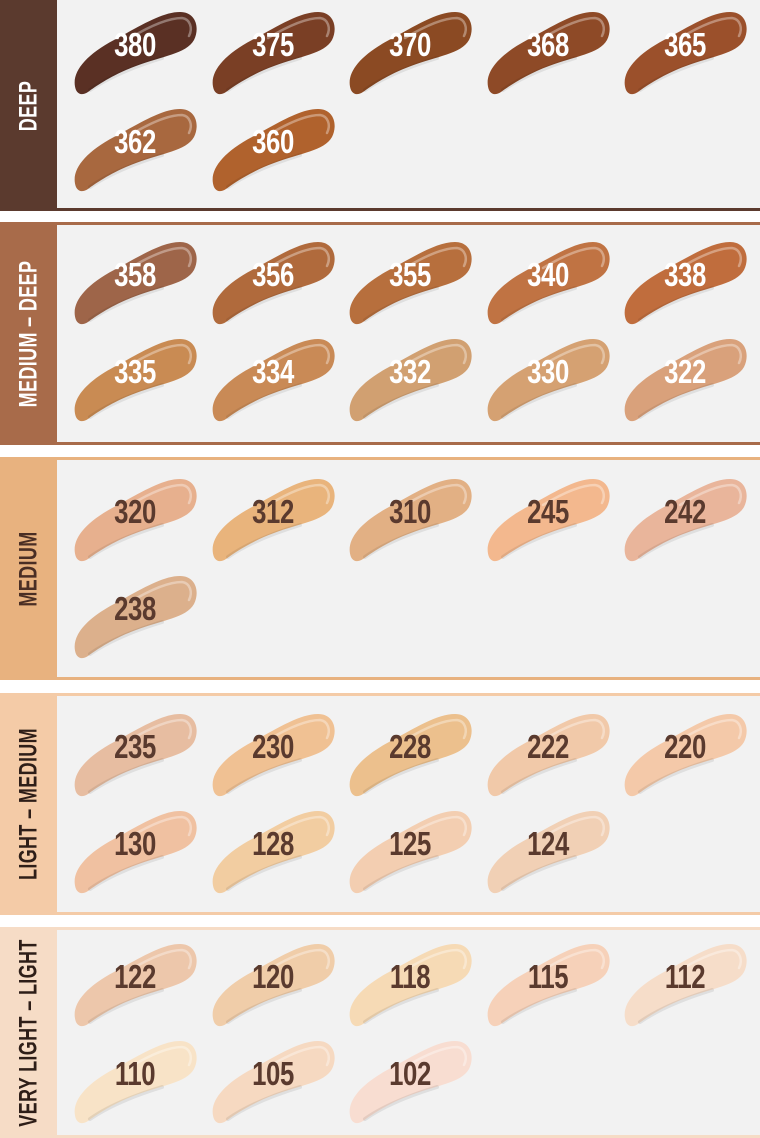 Image resolution: width=760 pixels, height=1138 pixels. Describe the element at coordinates (135, 517) in the screenshot. I see `shade-swatch: 320` at that location.